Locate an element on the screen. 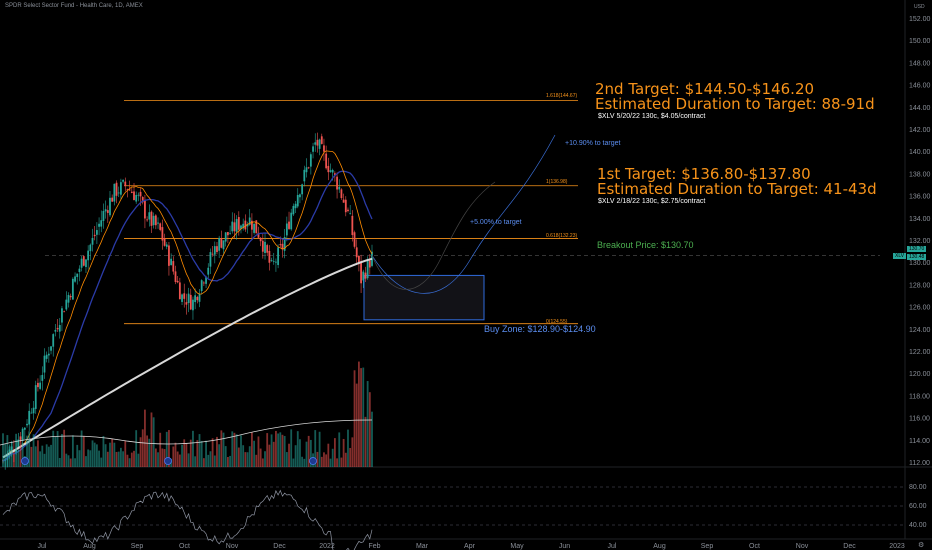 The image size is (932, 550). target2-duration: Estimated Duration to Target: 88-91d is located at coordinates (735, 104).